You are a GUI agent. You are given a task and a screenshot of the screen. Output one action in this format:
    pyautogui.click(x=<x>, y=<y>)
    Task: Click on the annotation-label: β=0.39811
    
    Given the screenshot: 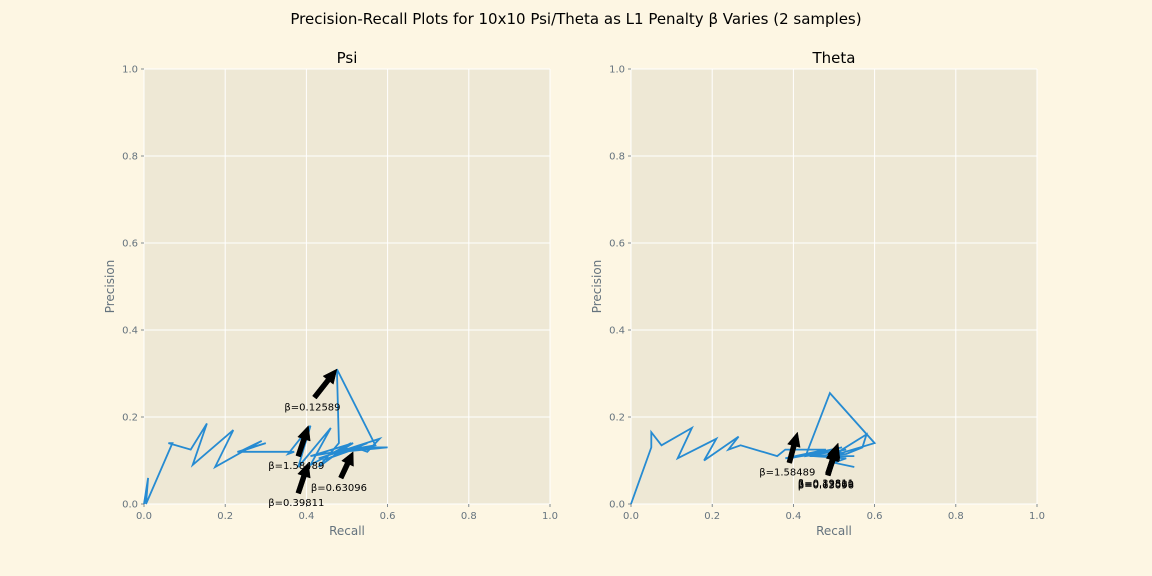 What is the action you would take?
    pyautogui.click(x=296, y=503)
    